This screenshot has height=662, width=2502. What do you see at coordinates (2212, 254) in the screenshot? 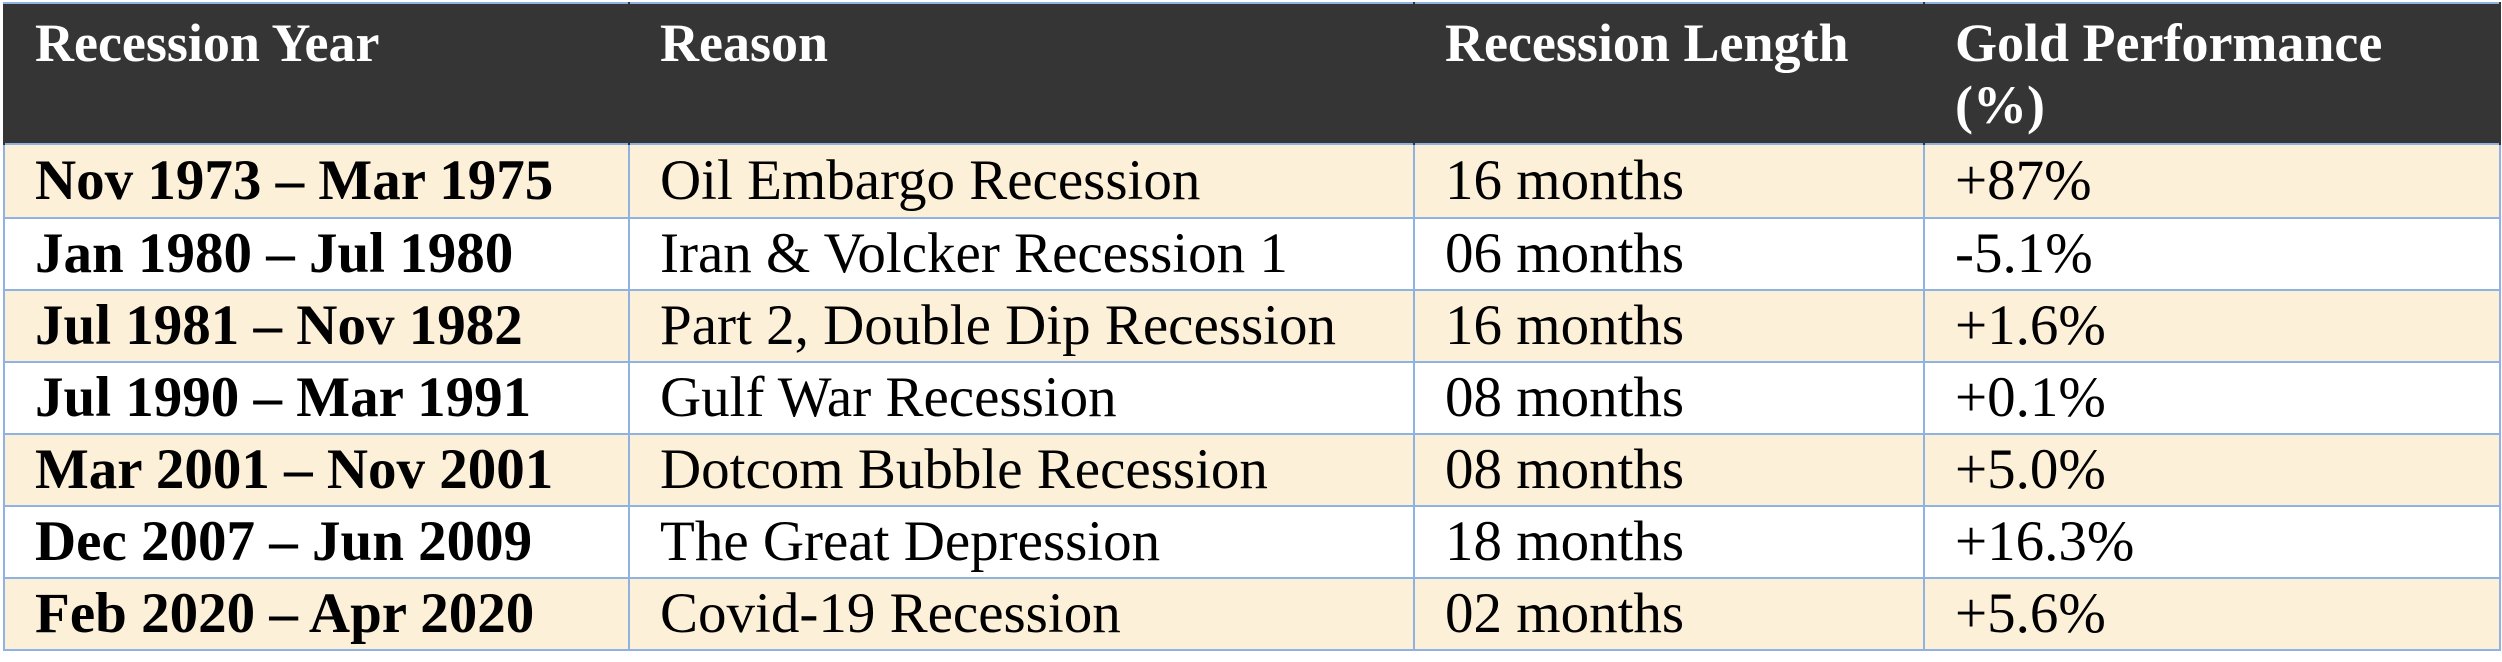
I see `cell-gold-performance: -5.1%` at bounding box center [2212, 254].